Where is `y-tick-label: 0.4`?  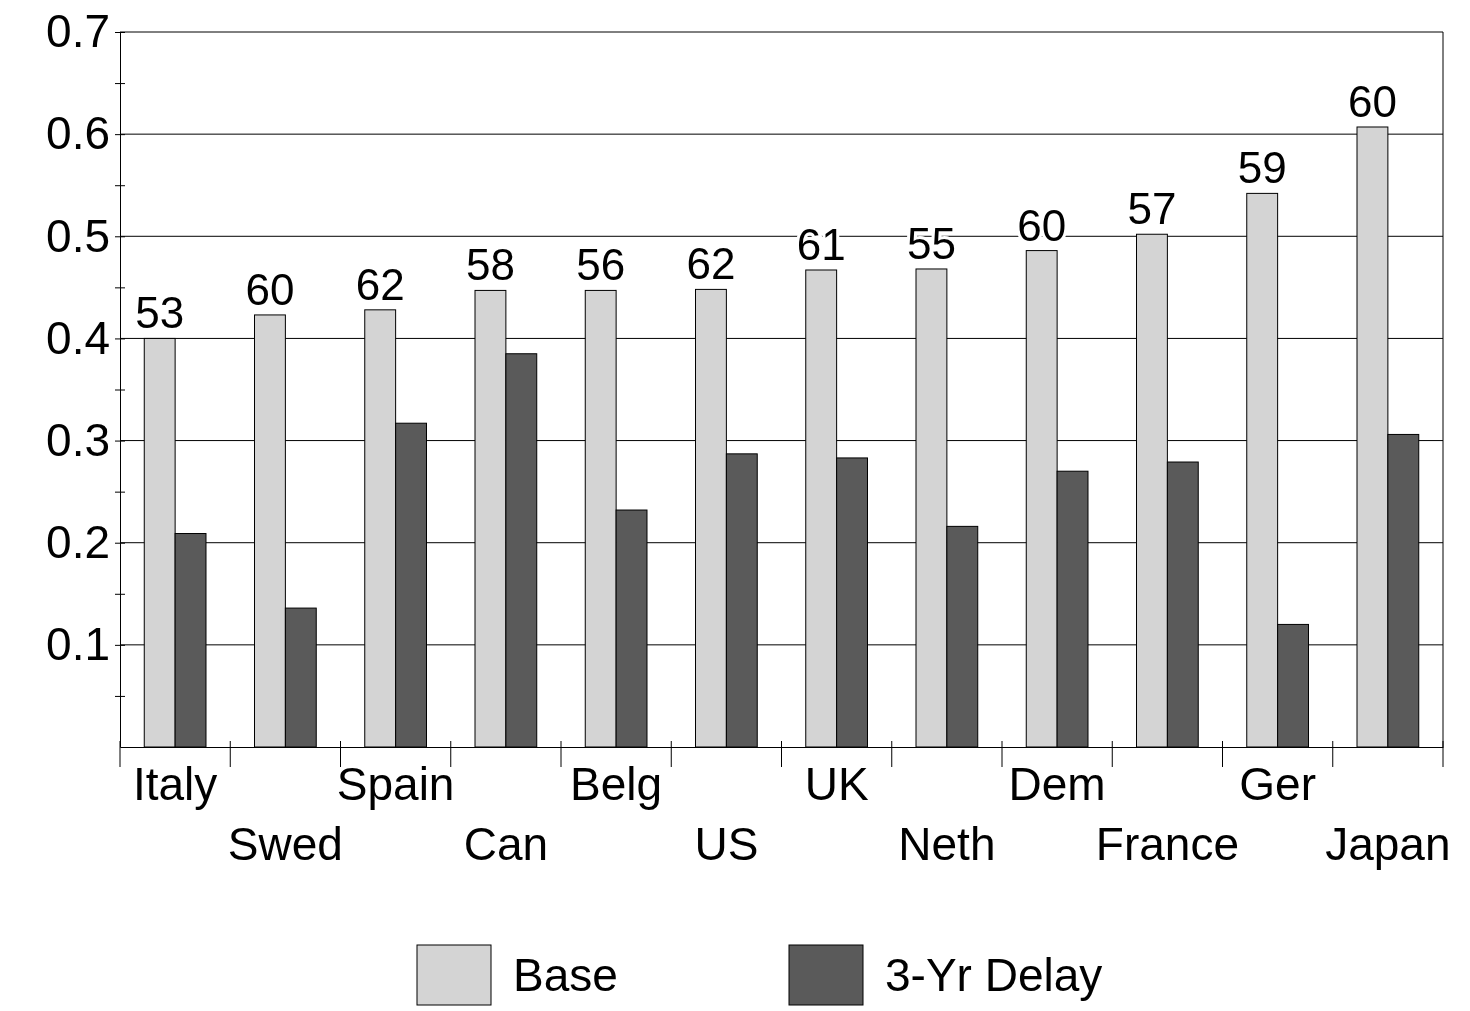 y-tick-label: 0.4 is located at coordinates (78, 337).